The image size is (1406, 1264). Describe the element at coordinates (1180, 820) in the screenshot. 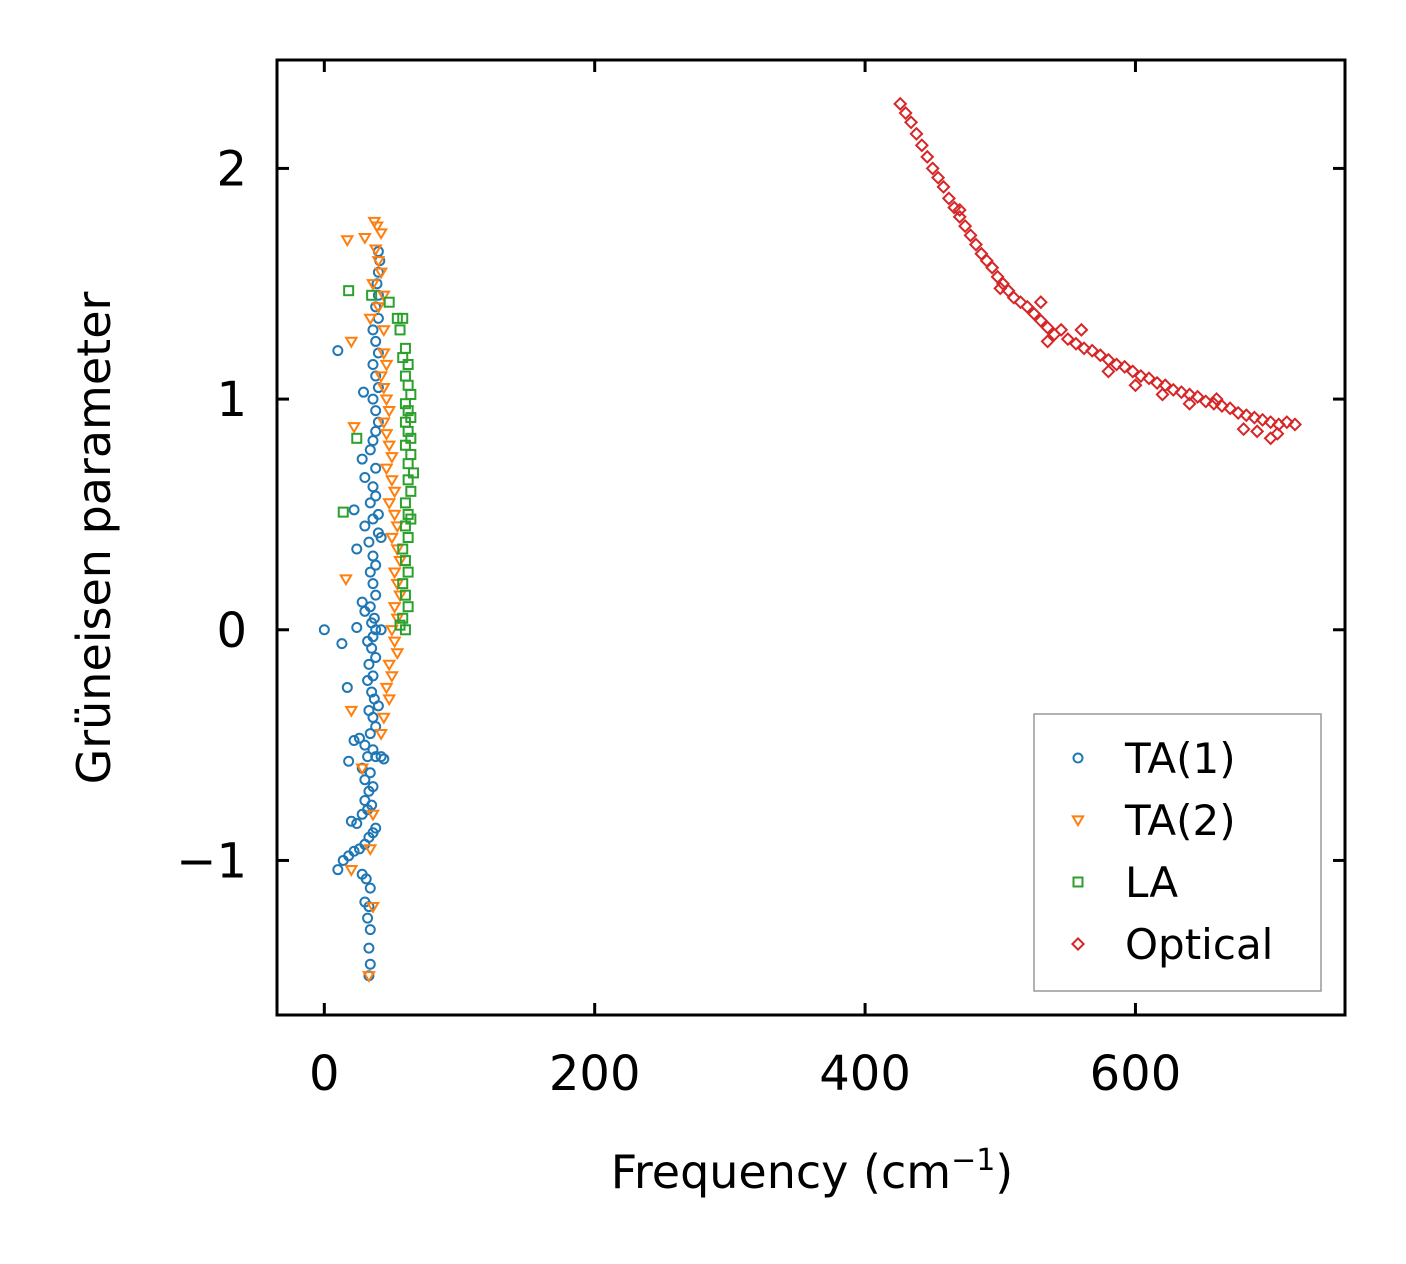

I see `legend-label-ta-2: TA(2)` at that location.